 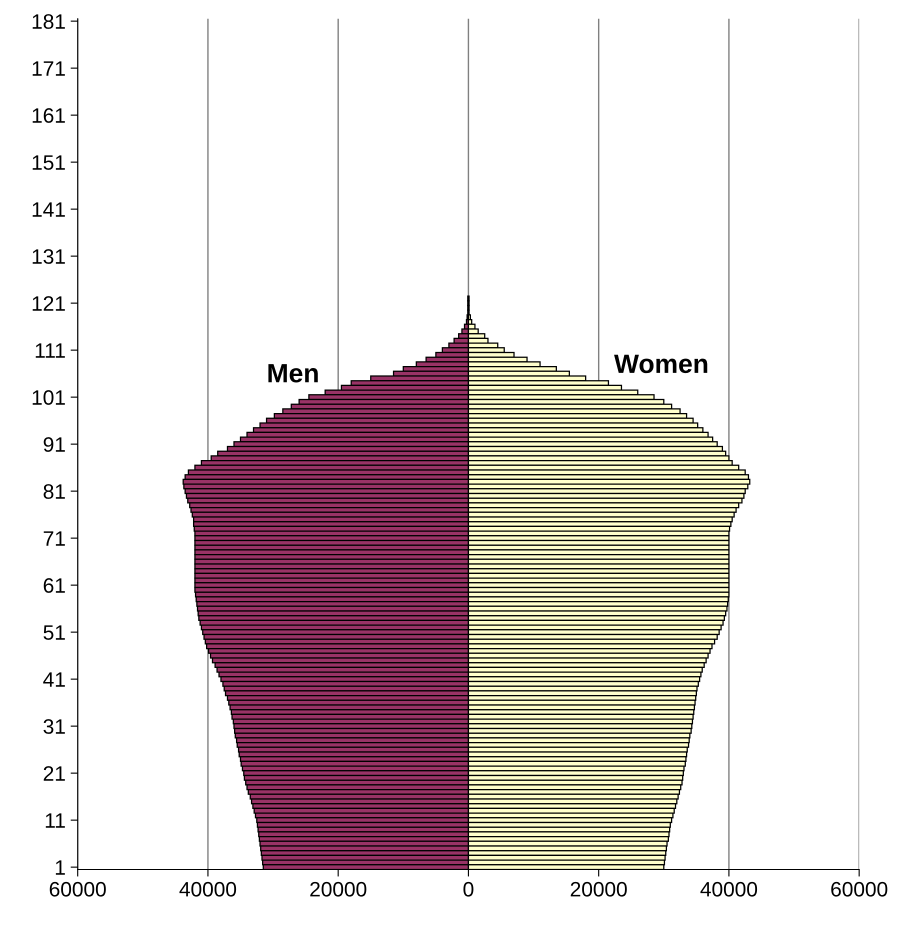 I want to click on y-tick-label: 131, so click(x=48, y=256).